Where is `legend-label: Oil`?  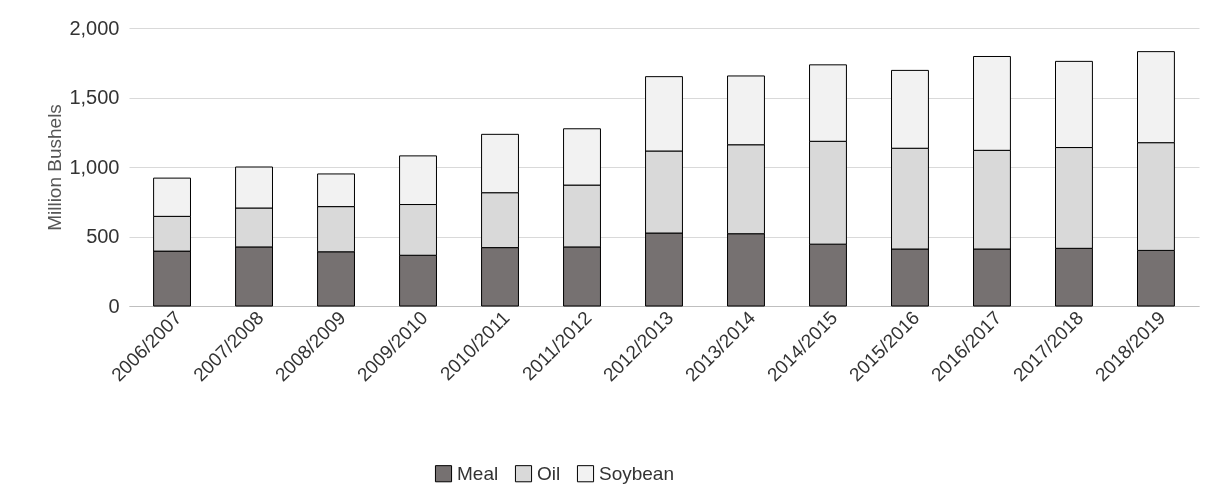
legend-label: Oil is located at coordinates (549, 473).